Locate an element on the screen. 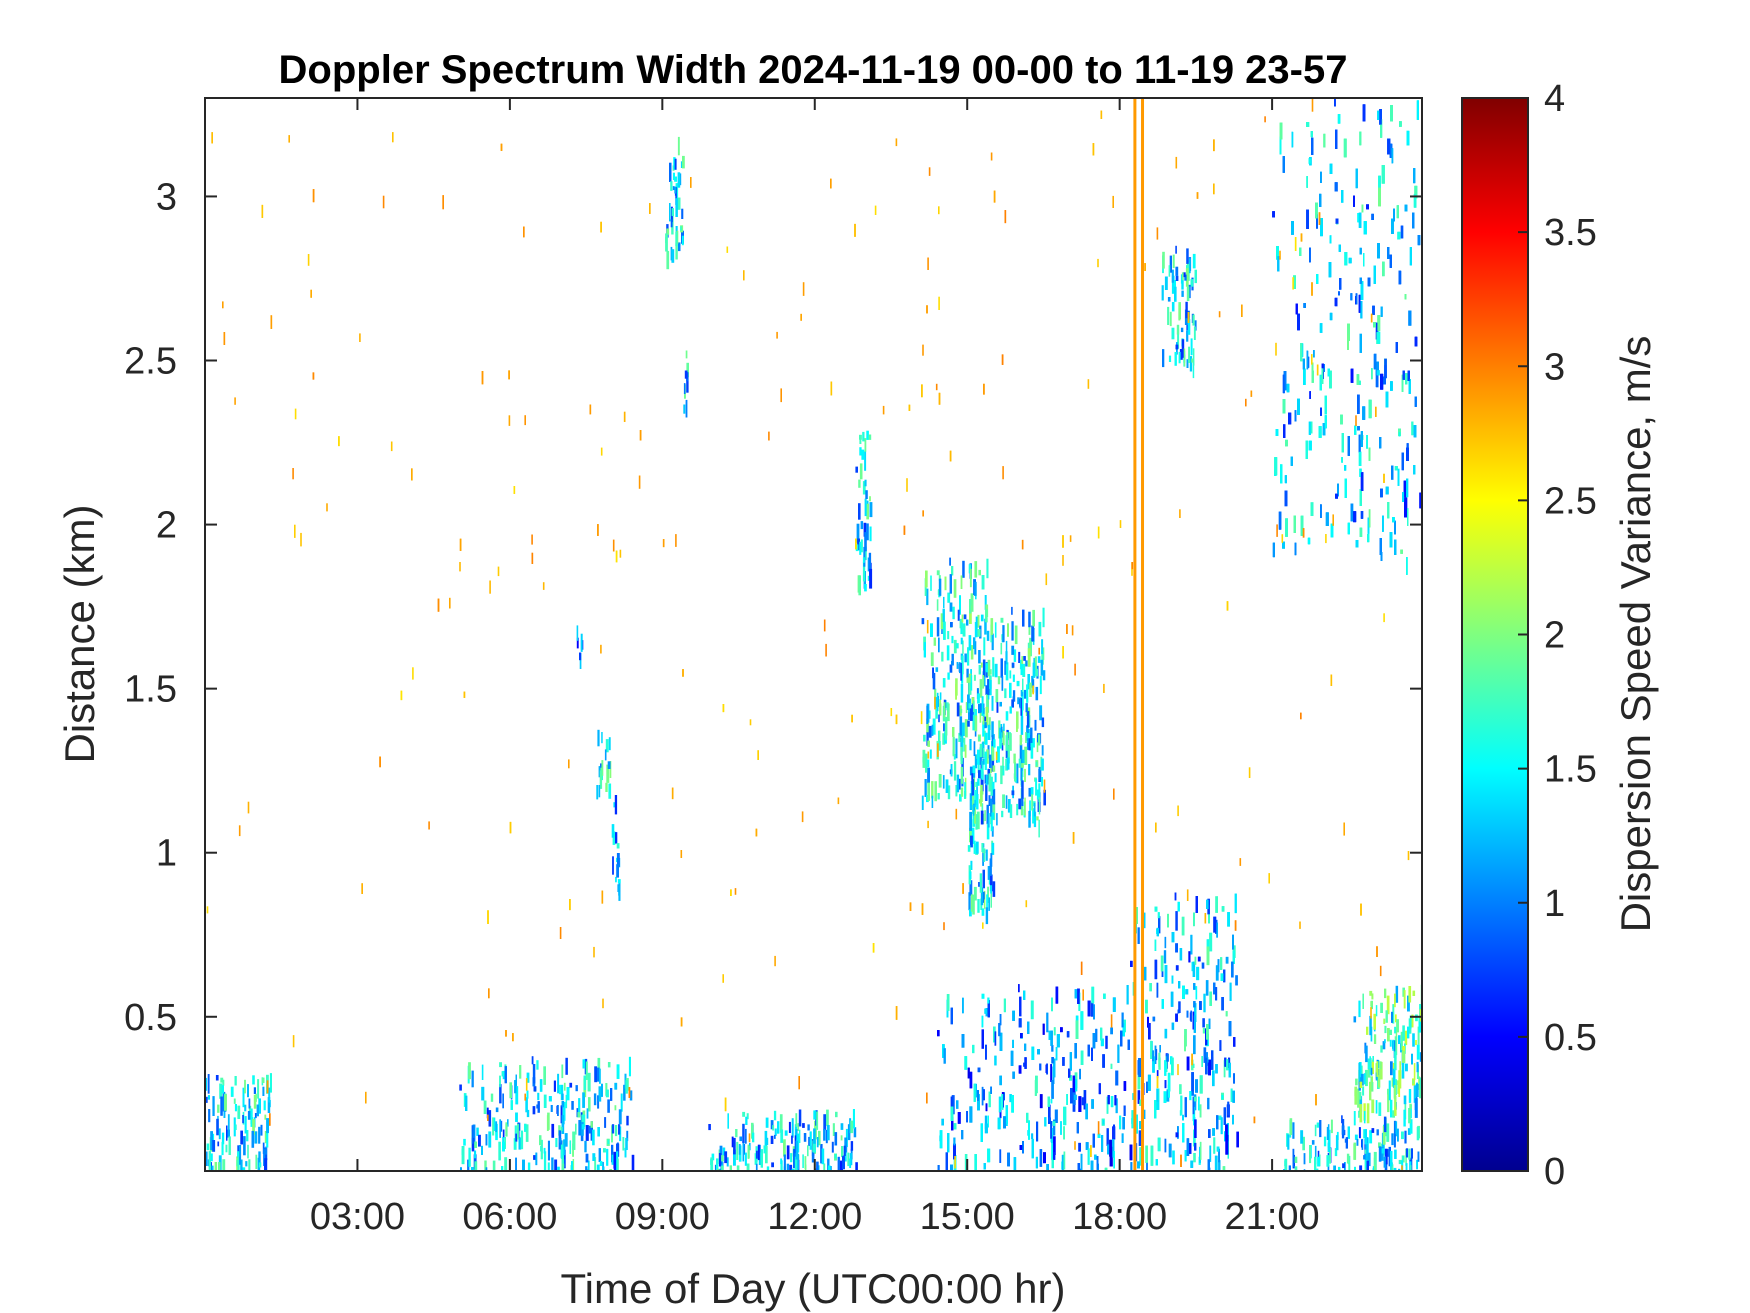 This screenshot has height=1313, width=1750. y-tick-label: 0.5 is located at coordinates (150, 1018).